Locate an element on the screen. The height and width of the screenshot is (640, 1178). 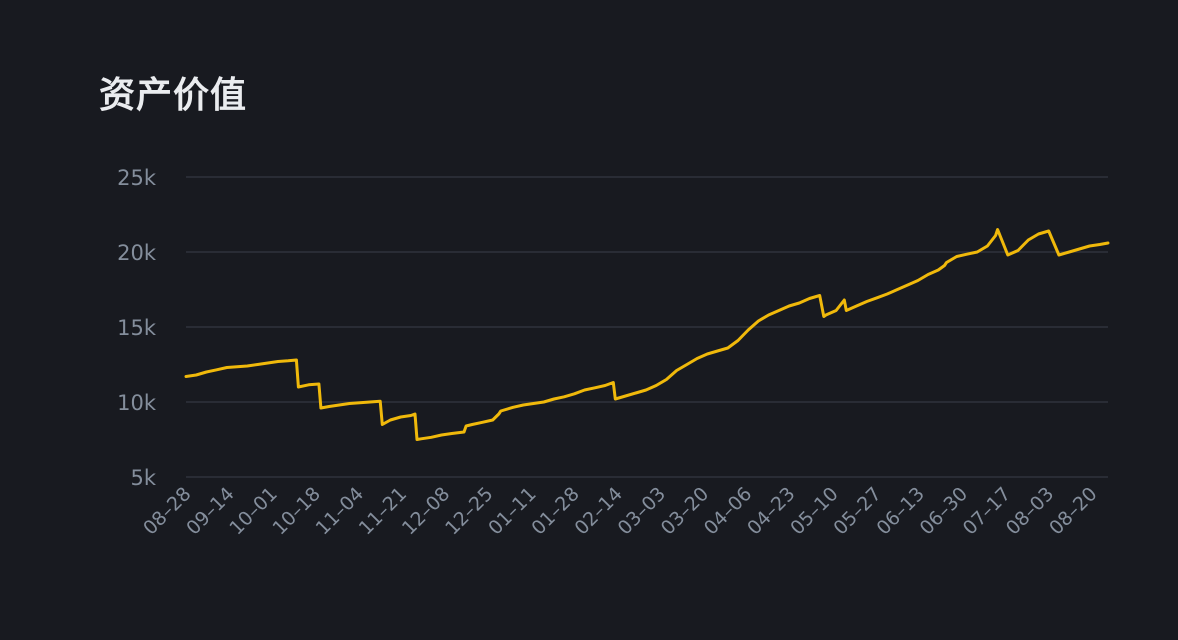
x-tick-label: 10–18 is located at coordinates (296, 511).